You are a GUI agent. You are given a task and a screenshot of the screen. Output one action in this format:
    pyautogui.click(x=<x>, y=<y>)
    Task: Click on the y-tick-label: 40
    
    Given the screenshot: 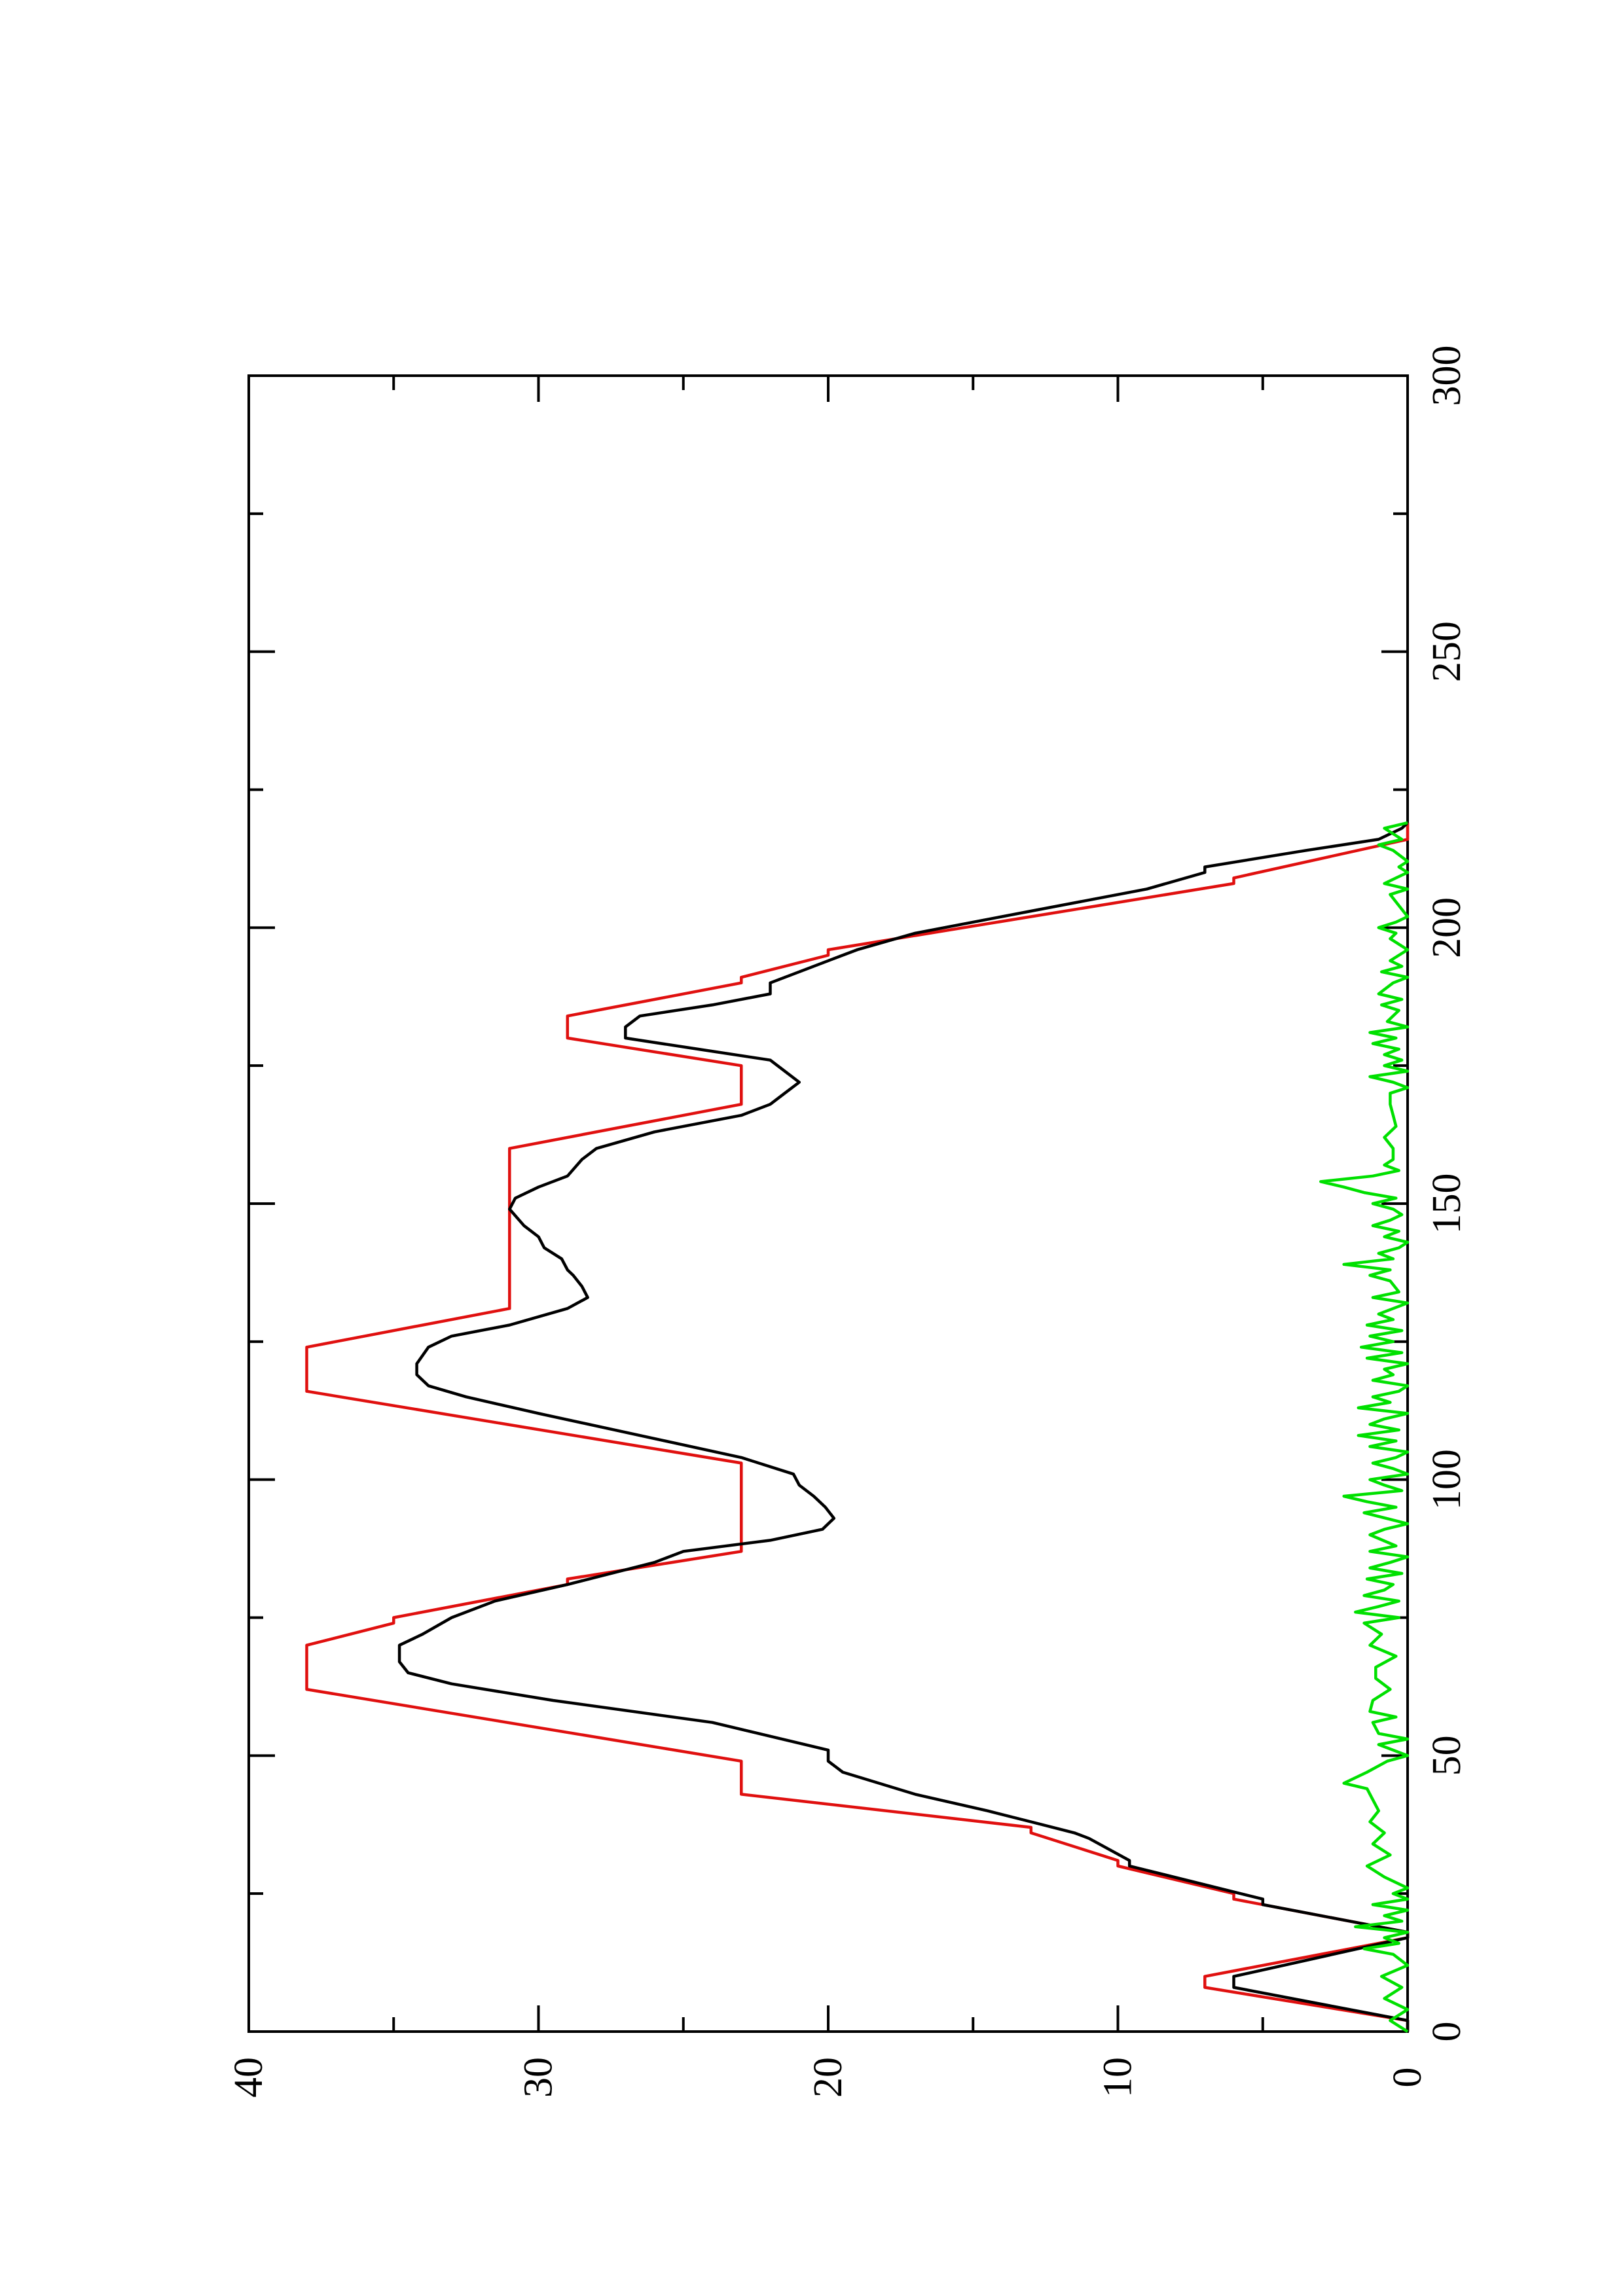 What is the action you would take?
    pyautogui.click(x=249, y=2077)
    